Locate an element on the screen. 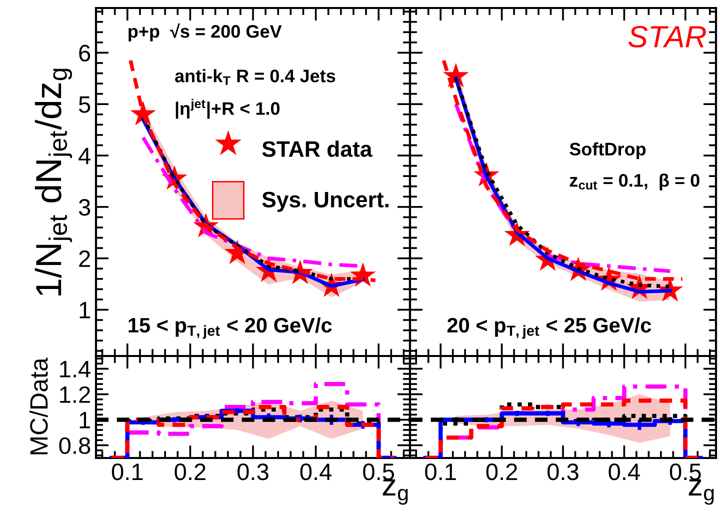 The width and height of the screenshot is (720, 519). y-tick-label: 5 is located at coordinates (84, 104).